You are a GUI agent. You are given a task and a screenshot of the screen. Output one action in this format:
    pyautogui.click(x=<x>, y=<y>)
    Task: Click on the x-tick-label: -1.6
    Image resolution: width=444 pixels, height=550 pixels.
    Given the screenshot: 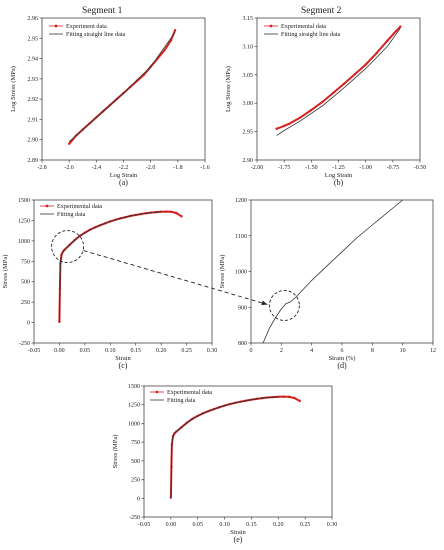 What is the action you would take?
    pyautogui.click(x=205, y=168)
    